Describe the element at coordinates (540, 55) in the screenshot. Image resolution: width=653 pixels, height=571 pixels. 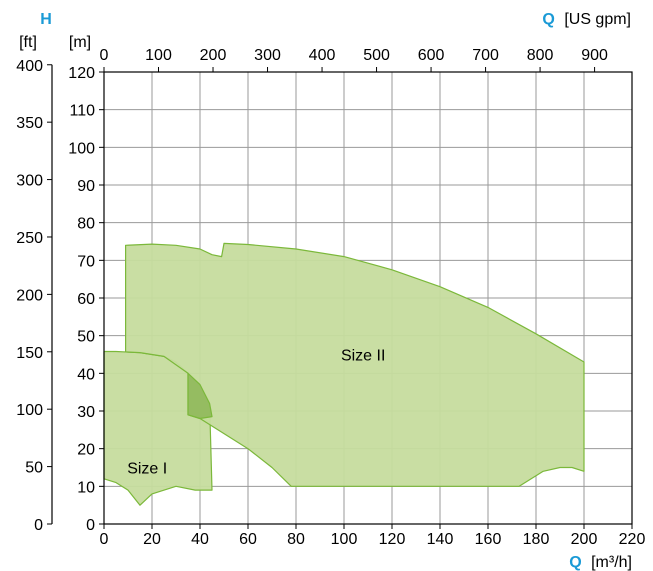
I see `x2-tick-label: 800` at that location.